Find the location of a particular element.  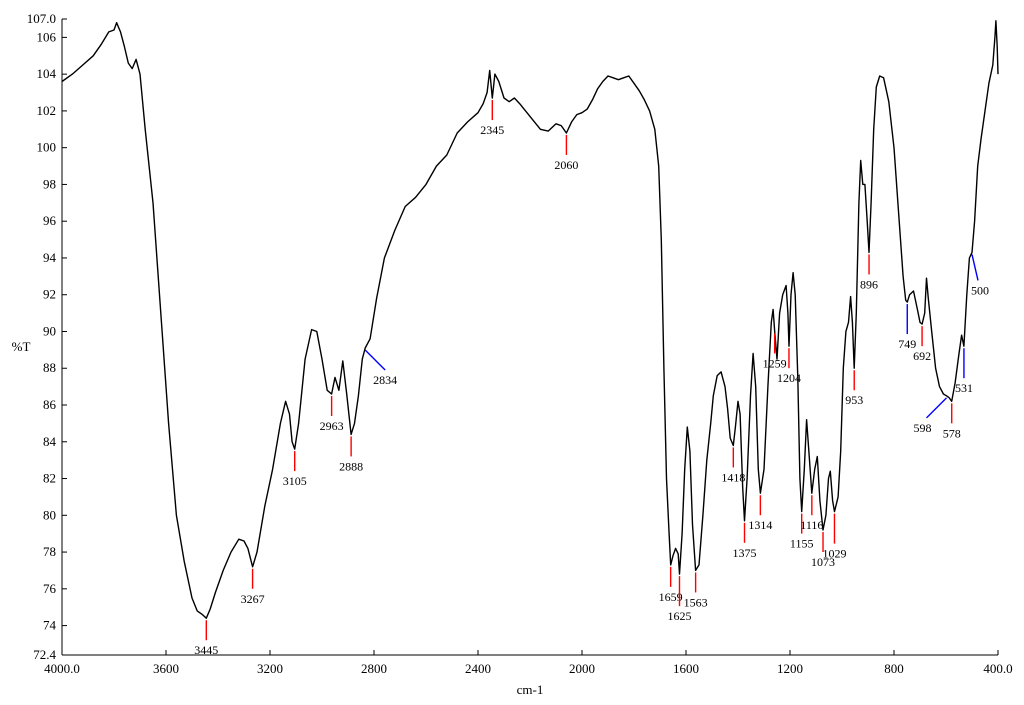

x-tick-label: 3600 is located at coordinates (166, 668).